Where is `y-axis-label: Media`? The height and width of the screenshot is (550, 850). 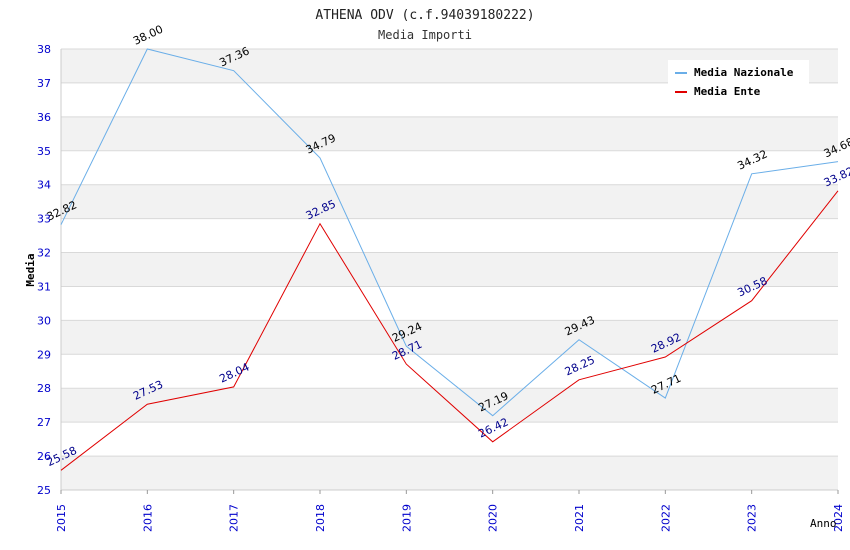
y-axis-label: Media is located at coordinates (30, 269).